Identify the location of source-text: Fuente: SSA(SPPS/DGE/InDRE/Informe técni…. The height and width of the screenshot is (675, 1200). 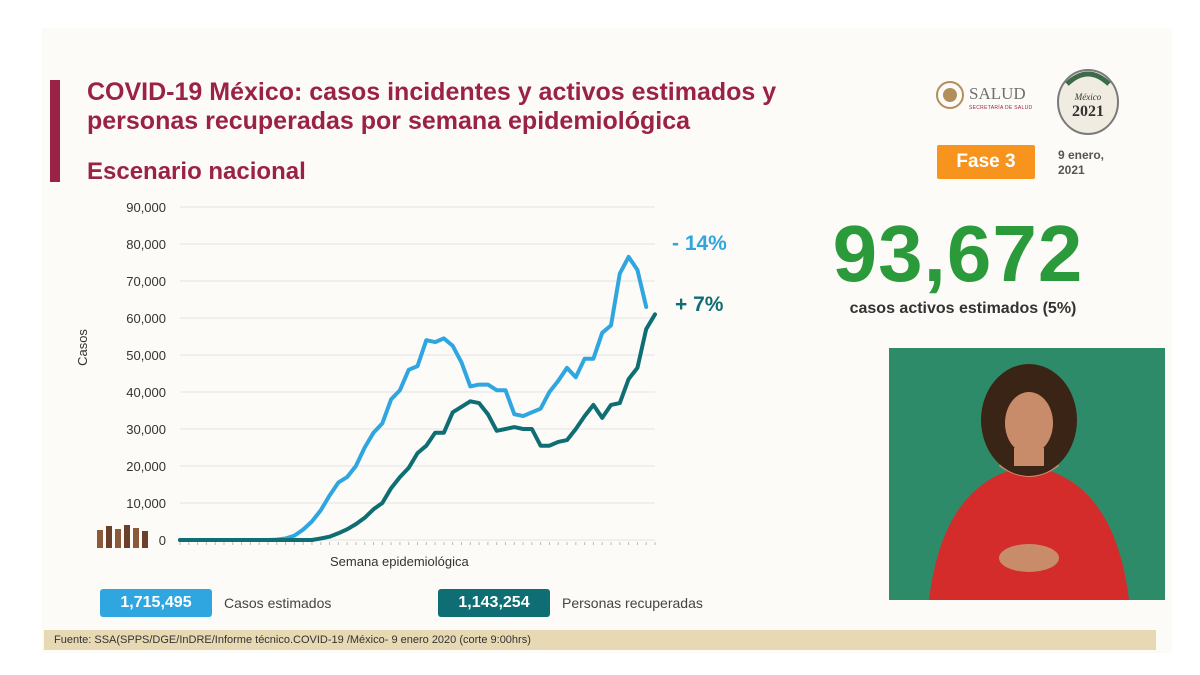
(292, 640).